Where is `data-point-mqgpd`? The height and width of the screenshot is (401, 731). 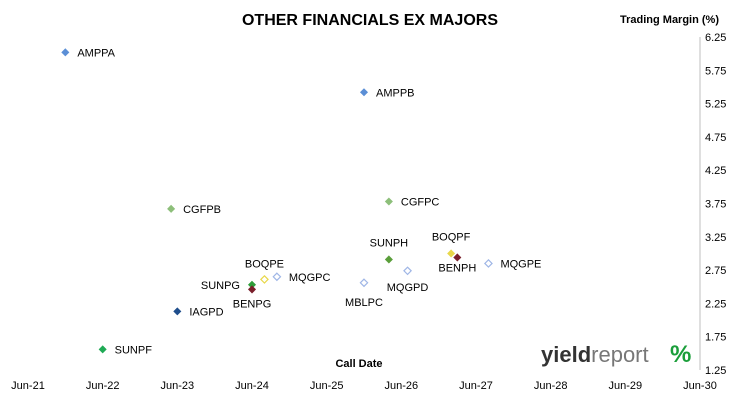 data-point-mqgpd is located at coordinates (408, 271).